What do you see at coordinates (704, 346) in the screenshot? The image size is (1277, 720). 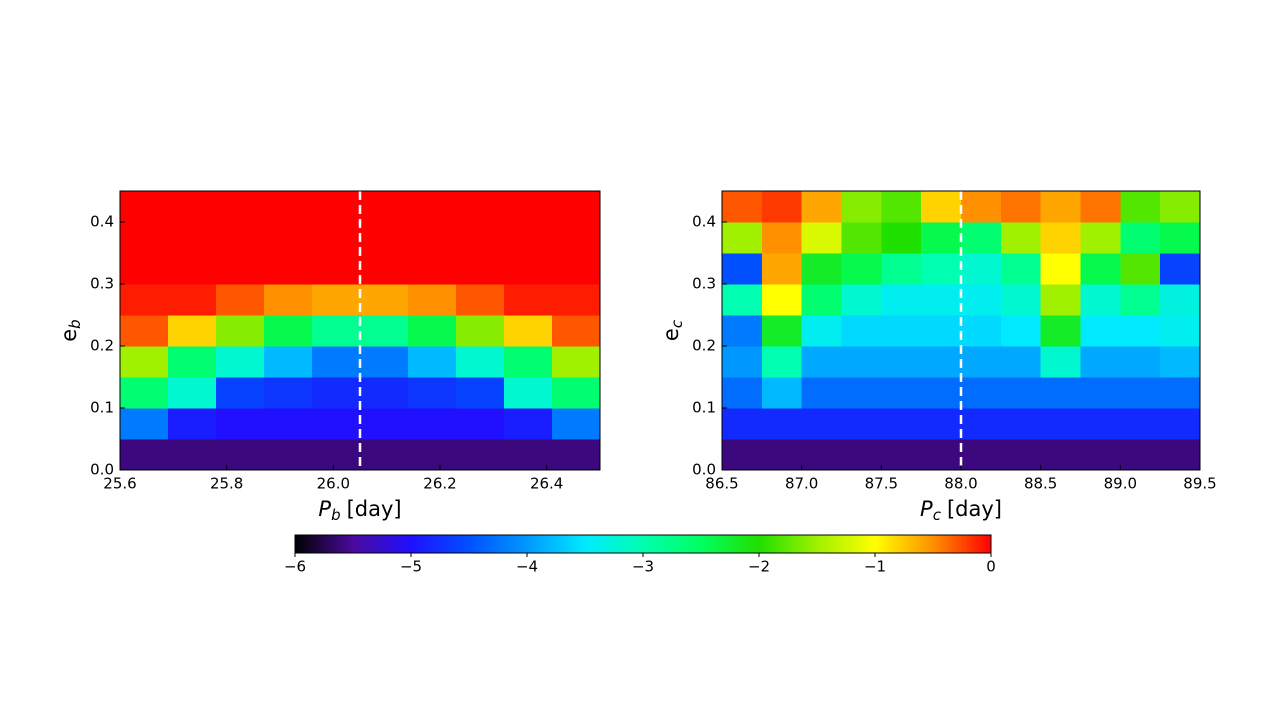 I see `y-tick-label: 0.2` at bounding box center [704, 346].